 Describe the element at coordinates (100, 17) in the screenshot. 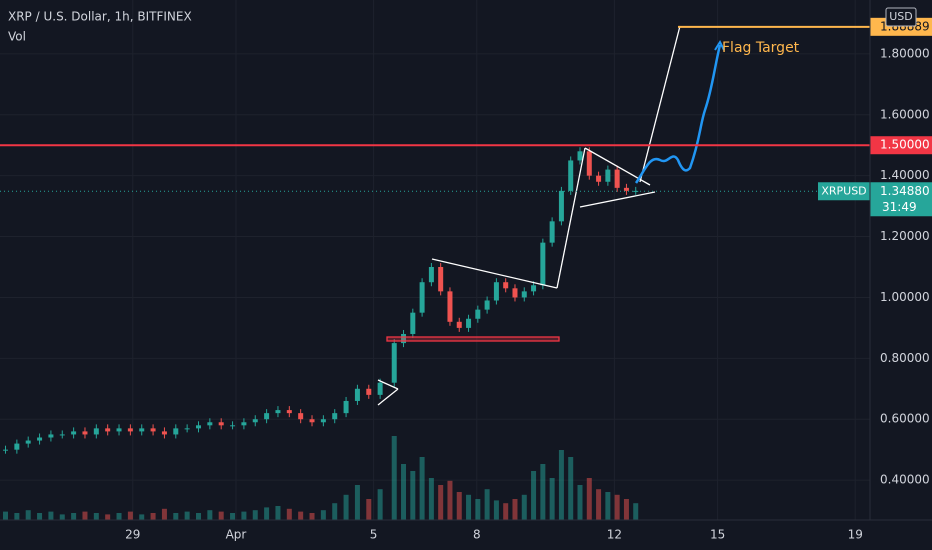

I see `chart-title: XRP / U.S. Dollar, 1h, BITFINEX` at that location.